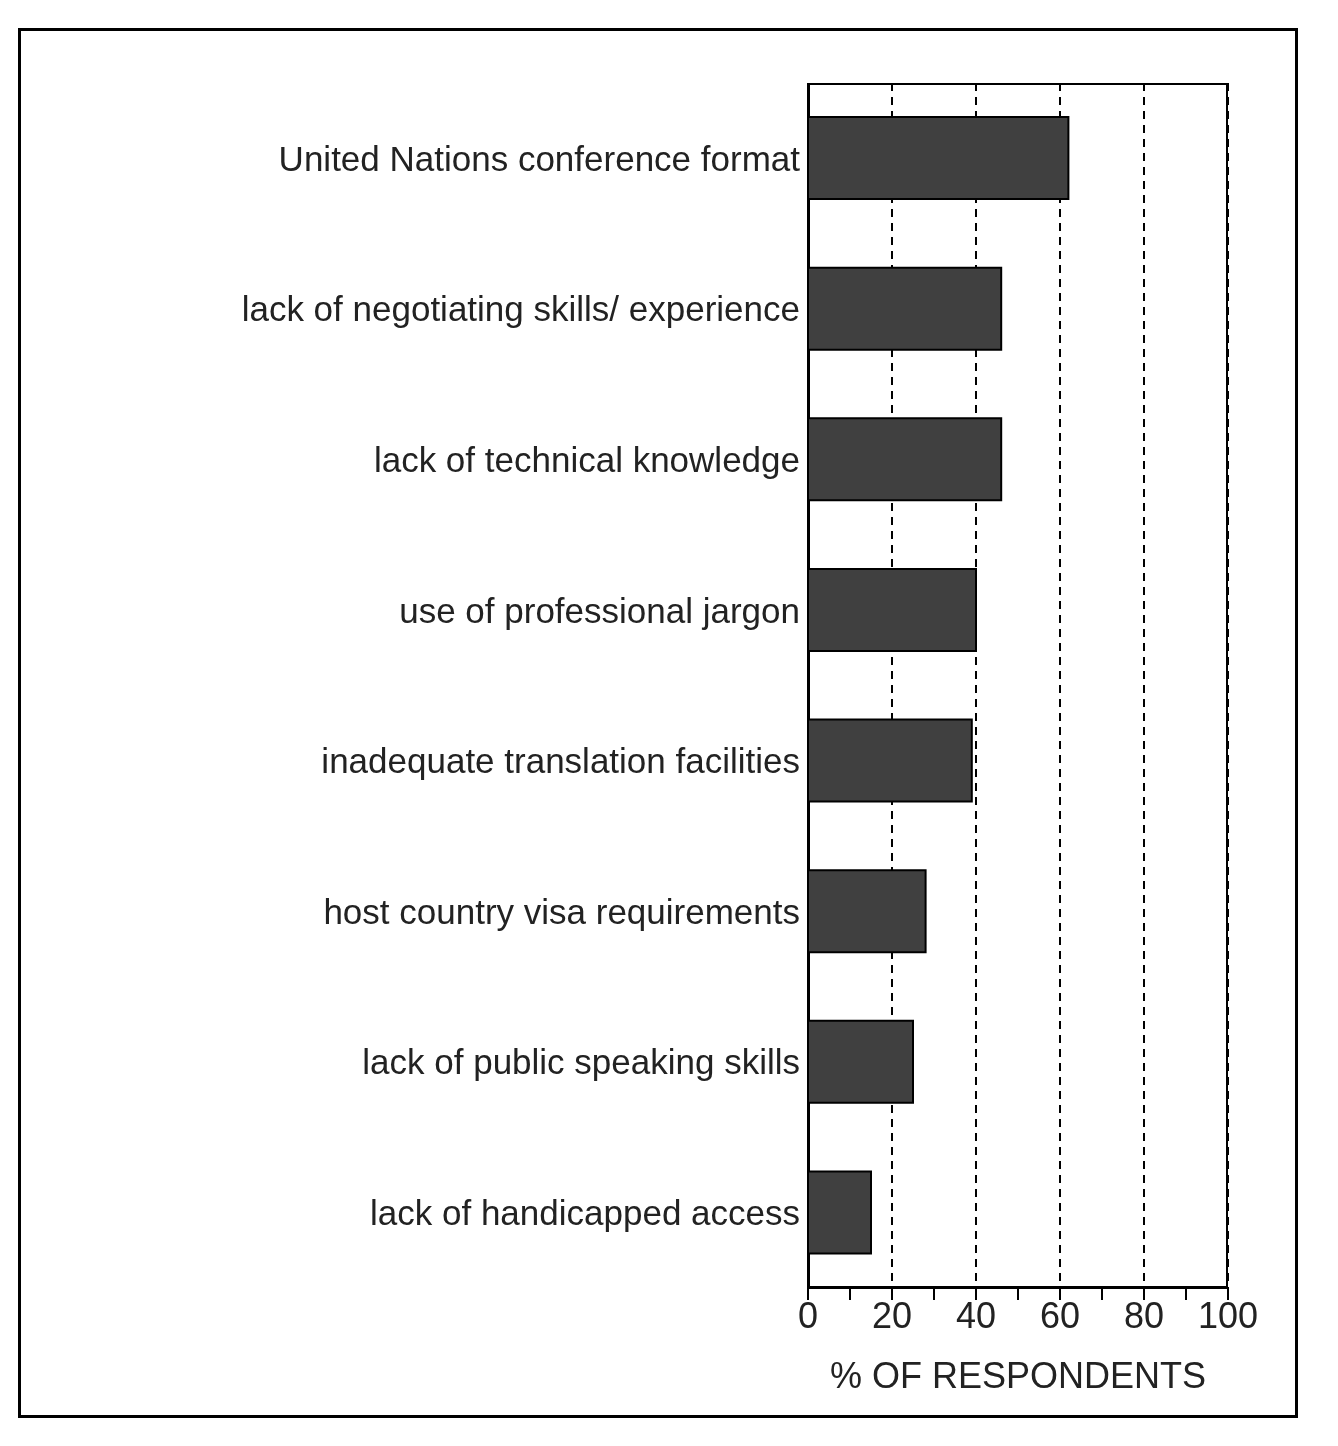 The height and width of the screenshot is (1446, 1338). What do you see at coordinates (1060, 1315) in the screenshot?
I see `x-tick-label: 60` at bounding box center [1060, 1315].